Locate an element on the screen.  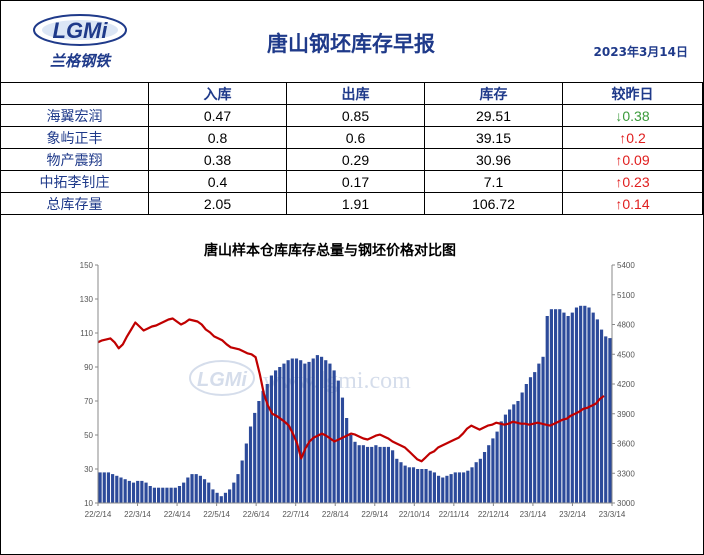
row-change: ↑0.23 is located at coordinates (632, 181).